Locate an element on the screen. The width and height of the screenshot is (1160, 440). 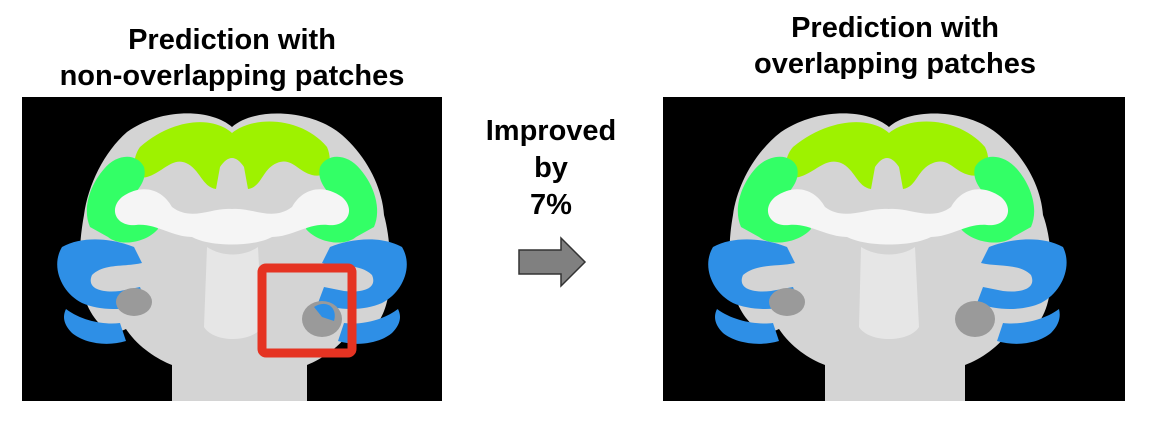
right-arrow-icon is located at coordinates (552, 262).